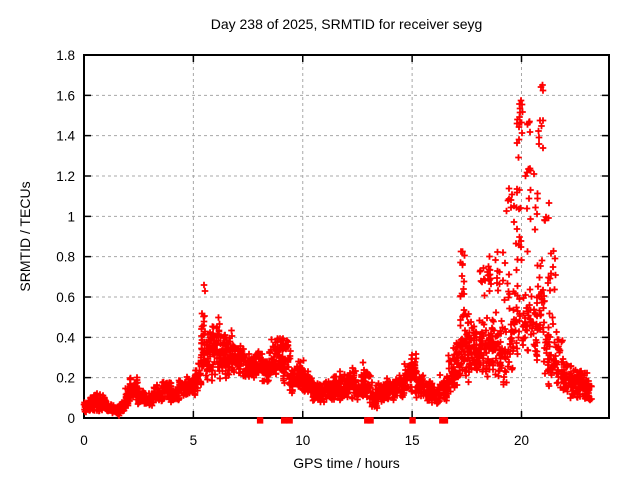  What do you see at coordinates (65, 378) in the screenshot?
I see `y-tick-label: 0.2` at bounding box center [65, 378].